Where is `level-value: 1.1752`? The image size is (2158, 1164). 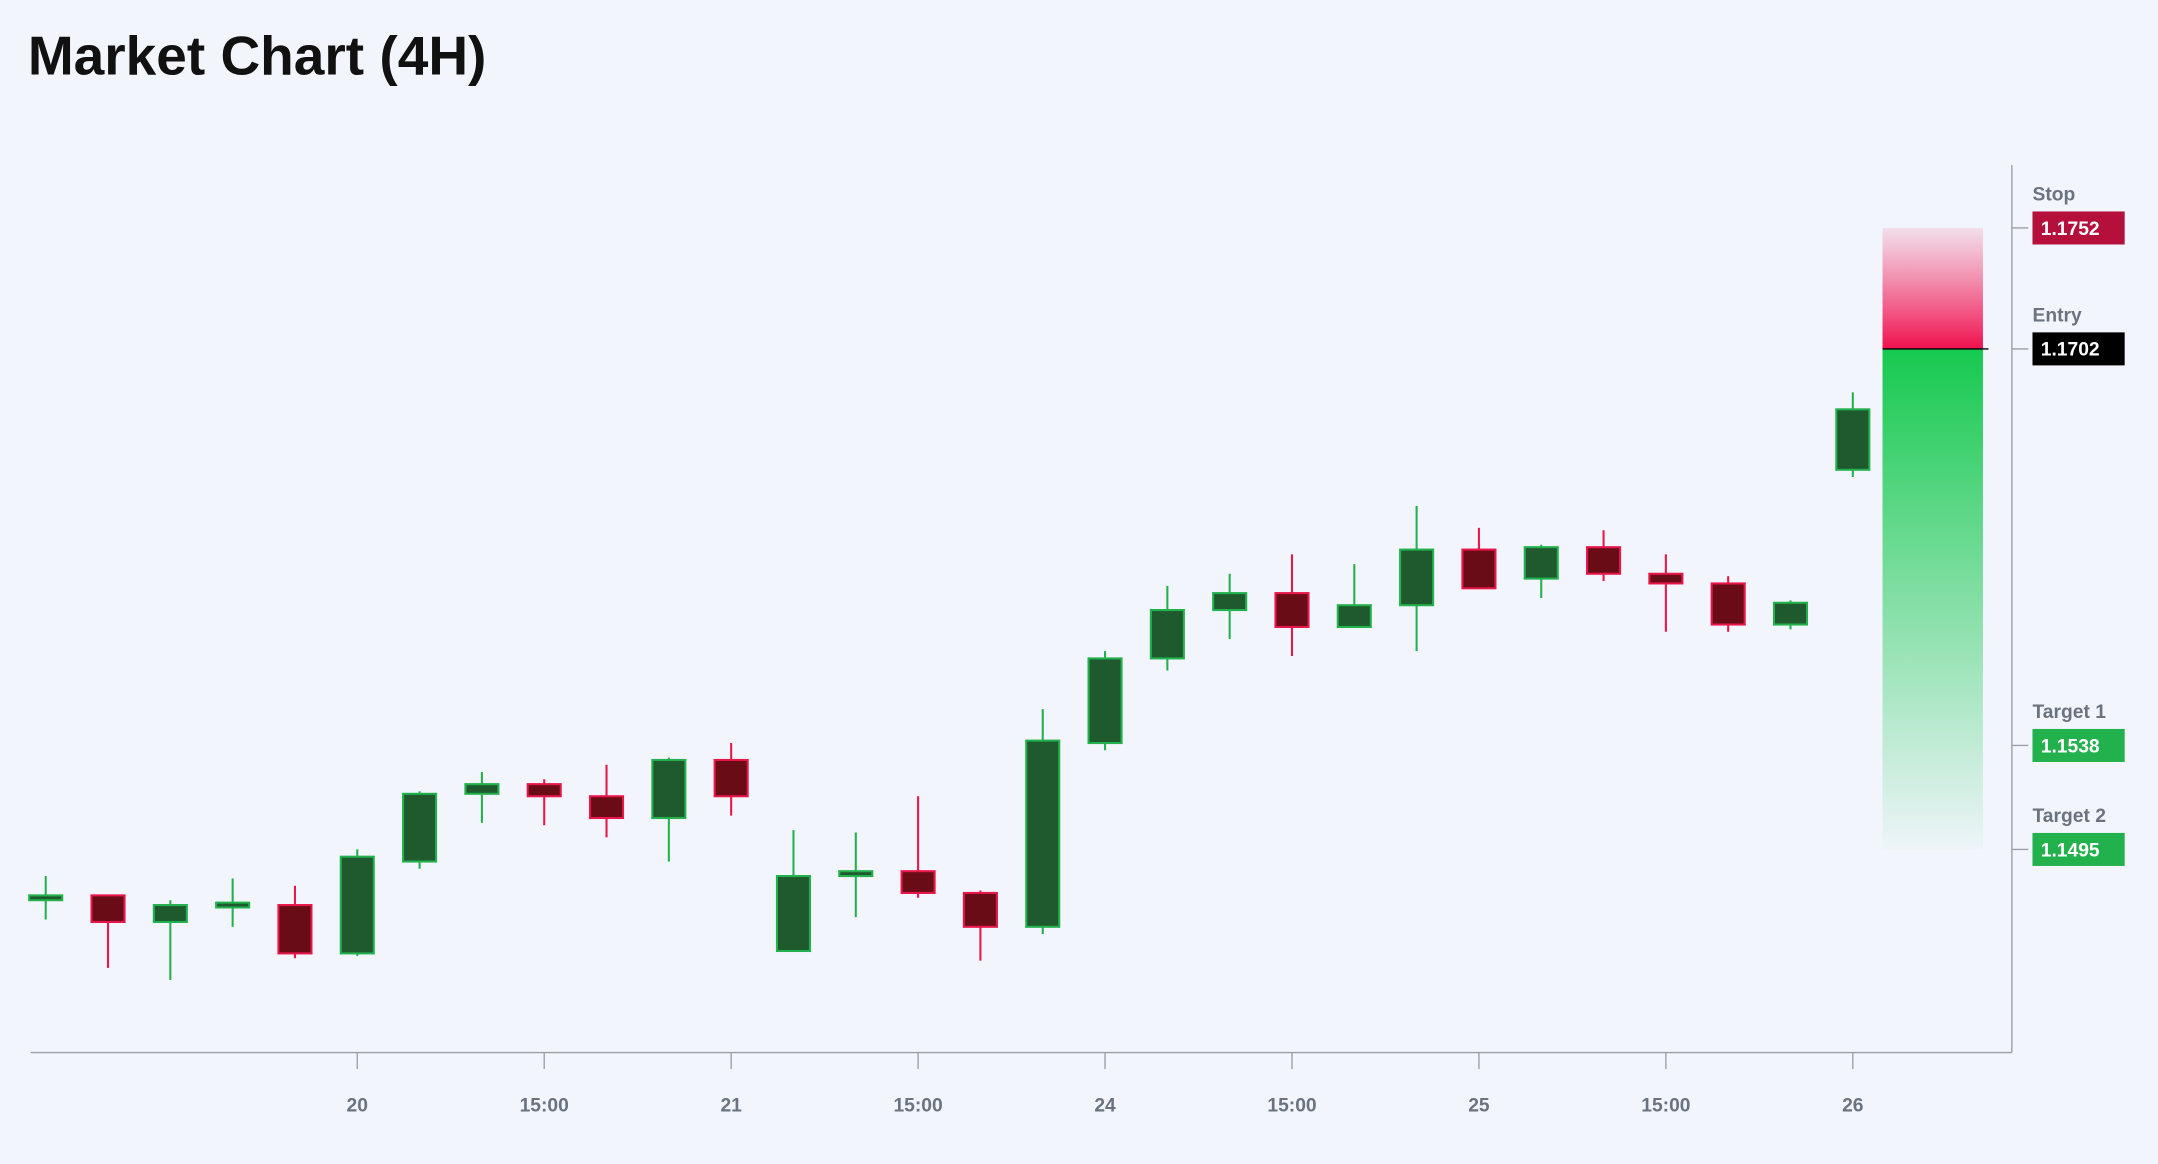
level-value: 1.1752 is located at coordinates (2070, 229).